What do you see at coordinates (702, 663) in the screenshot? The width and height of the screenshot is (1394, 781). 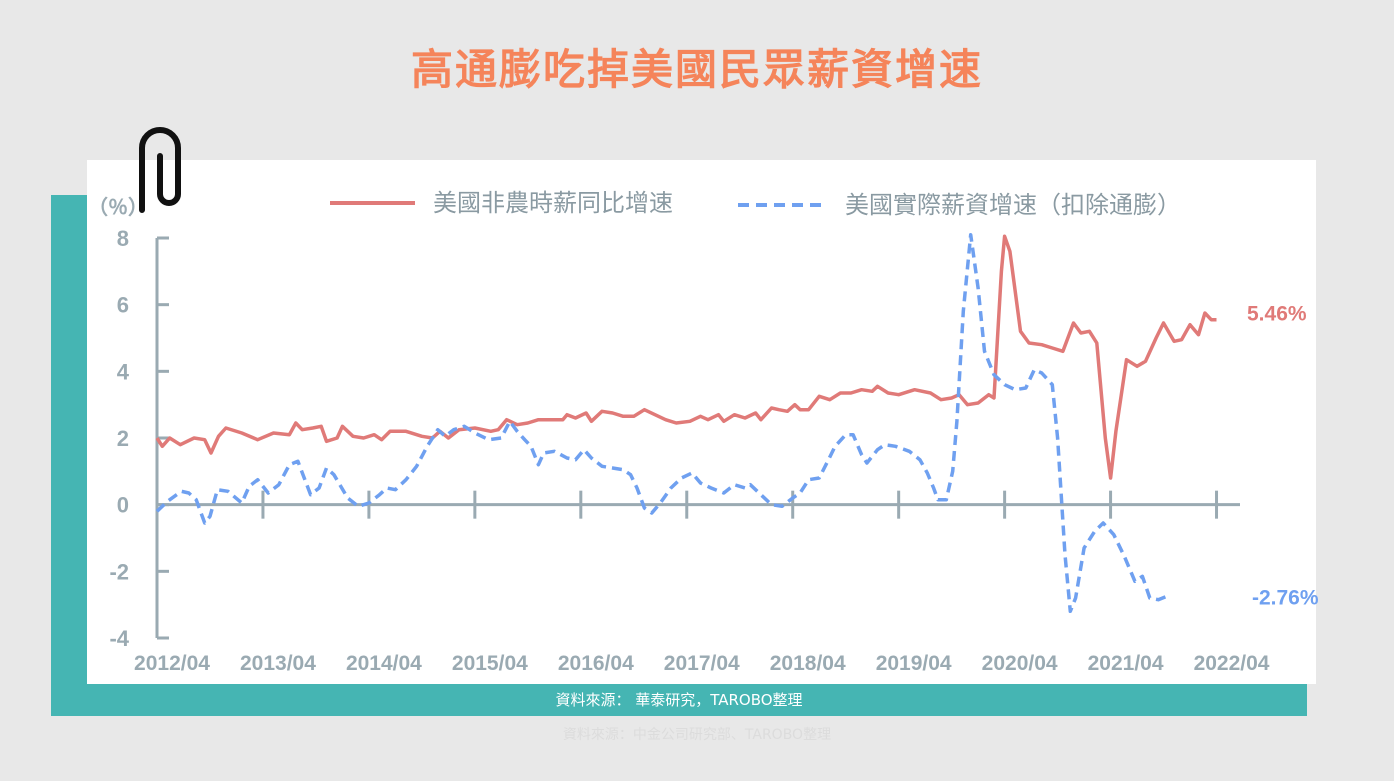 I see `x-tick-label: 2017/04` at bounding box center [702, 663].